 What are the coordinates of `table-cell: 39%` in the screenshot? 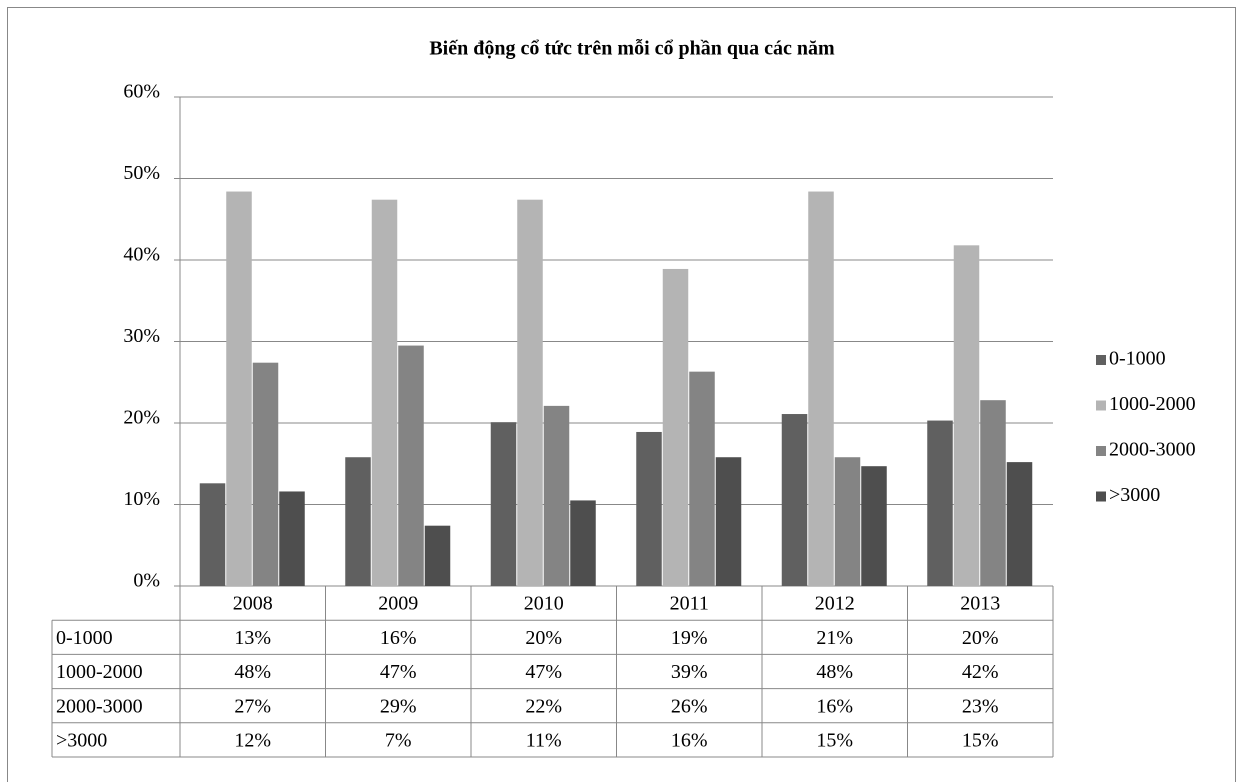 It's located at (689, 672).